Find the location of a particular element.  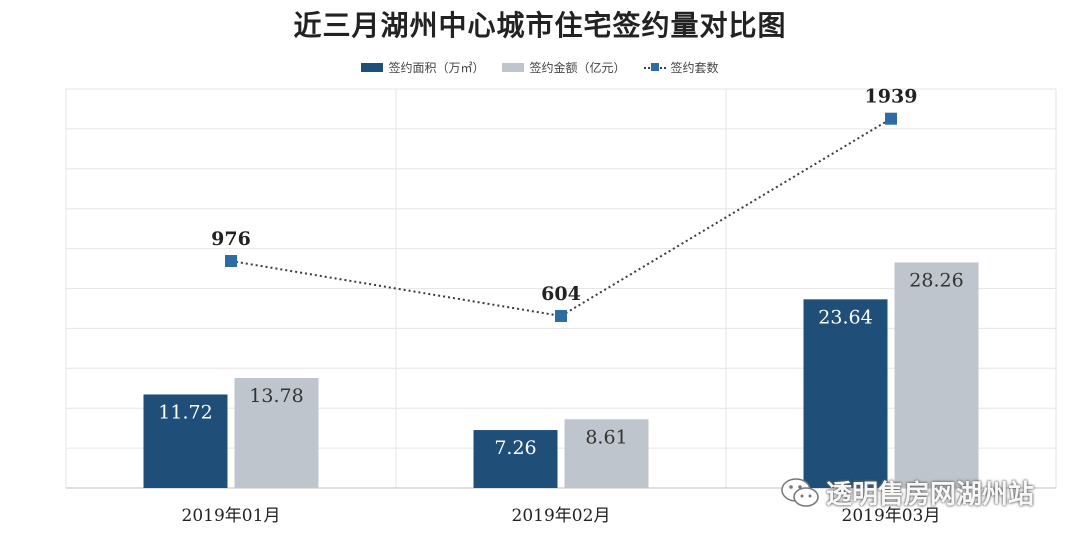

x-tick-label: 2019年01月 is located at coordinates (231, 516).